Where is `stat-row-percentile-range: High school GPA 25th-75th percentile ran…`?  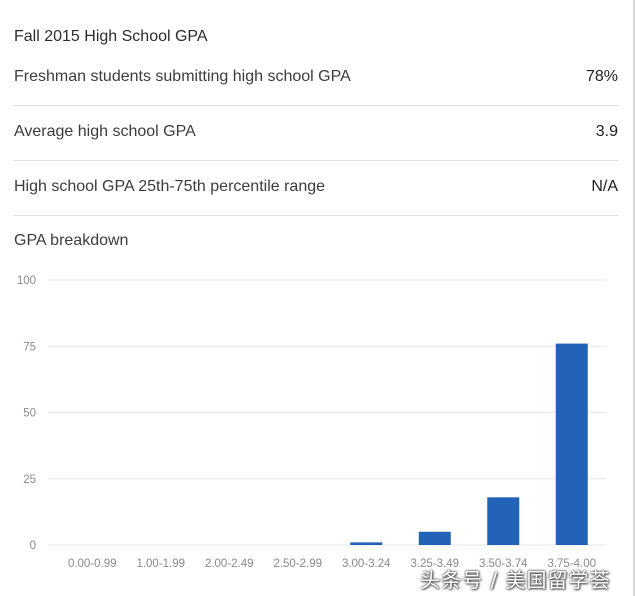
stat-row-percentile-range: High school GPA 25th-75th percentile ran… is located at coordinates (316, 188).